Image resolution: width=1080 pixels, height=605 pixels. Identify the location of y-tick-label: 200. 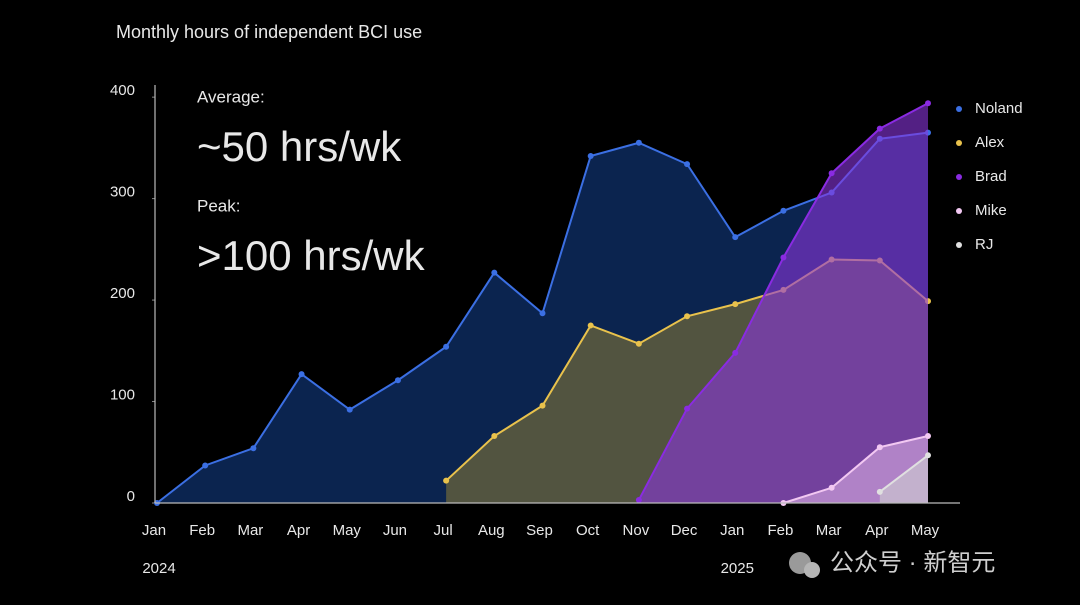
(122, 293).